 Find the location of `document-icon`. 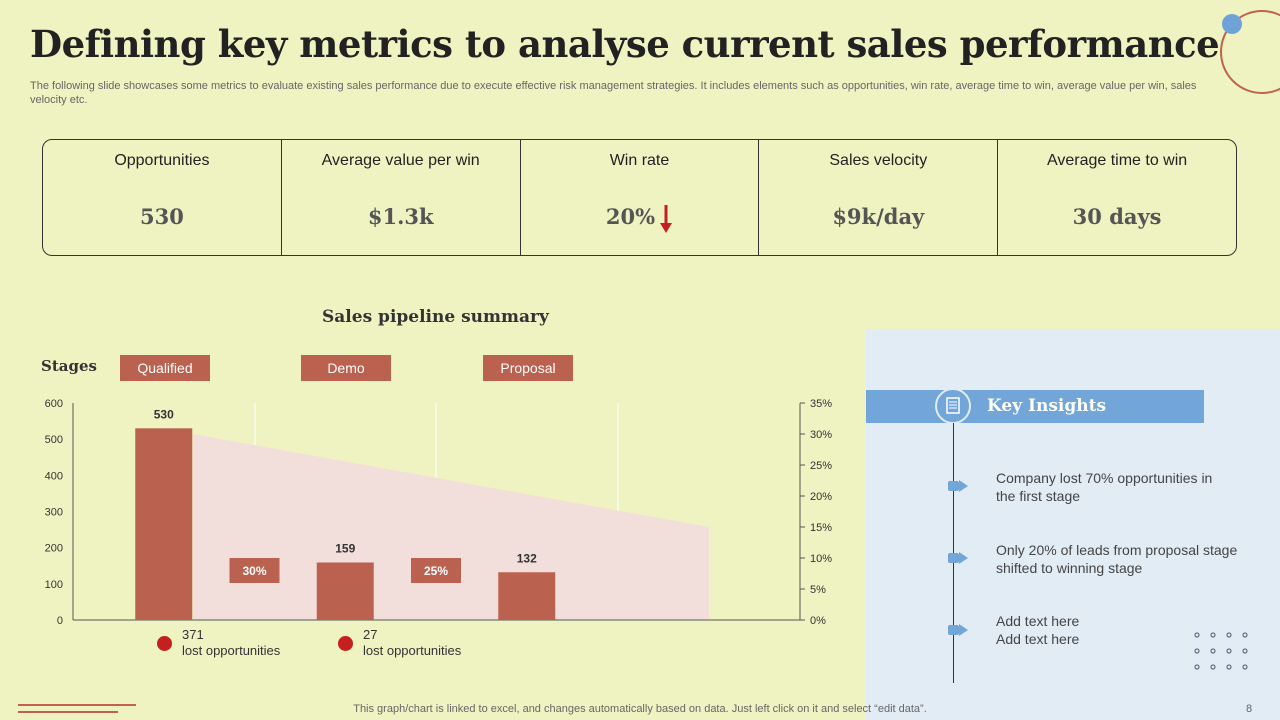

document-icon is located at coordinates (953, 406).